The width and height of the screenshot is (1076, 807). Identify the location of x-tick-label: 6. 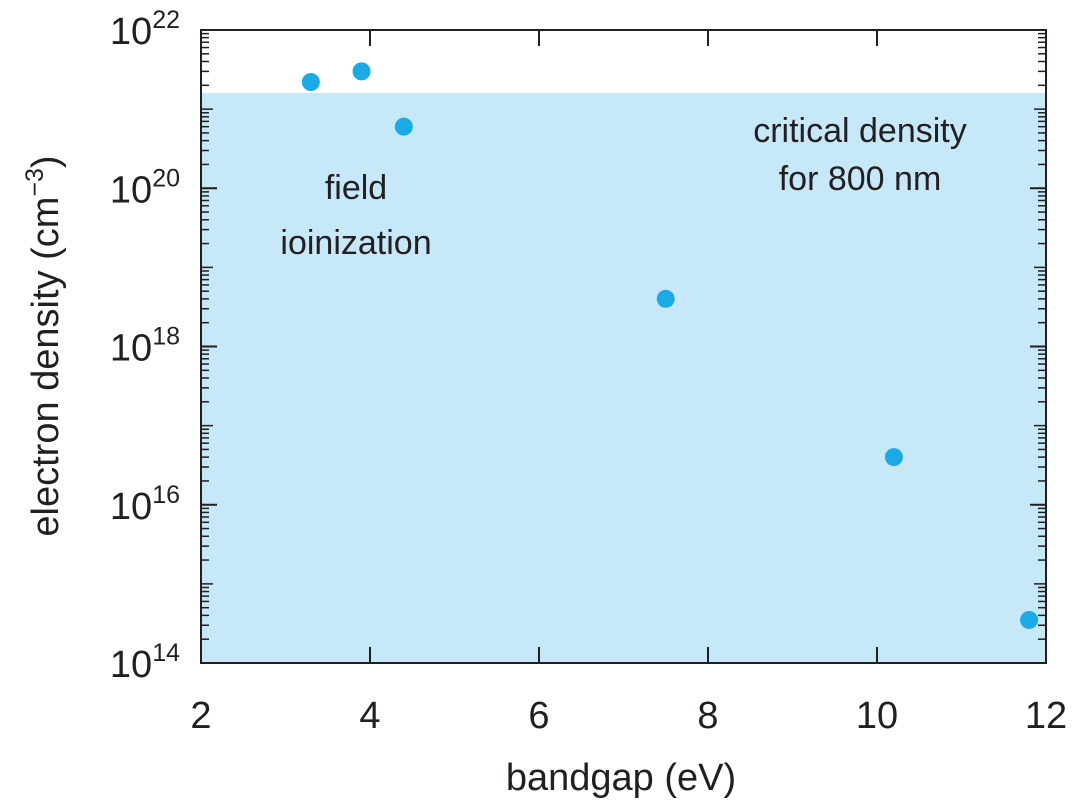
(538, 716).